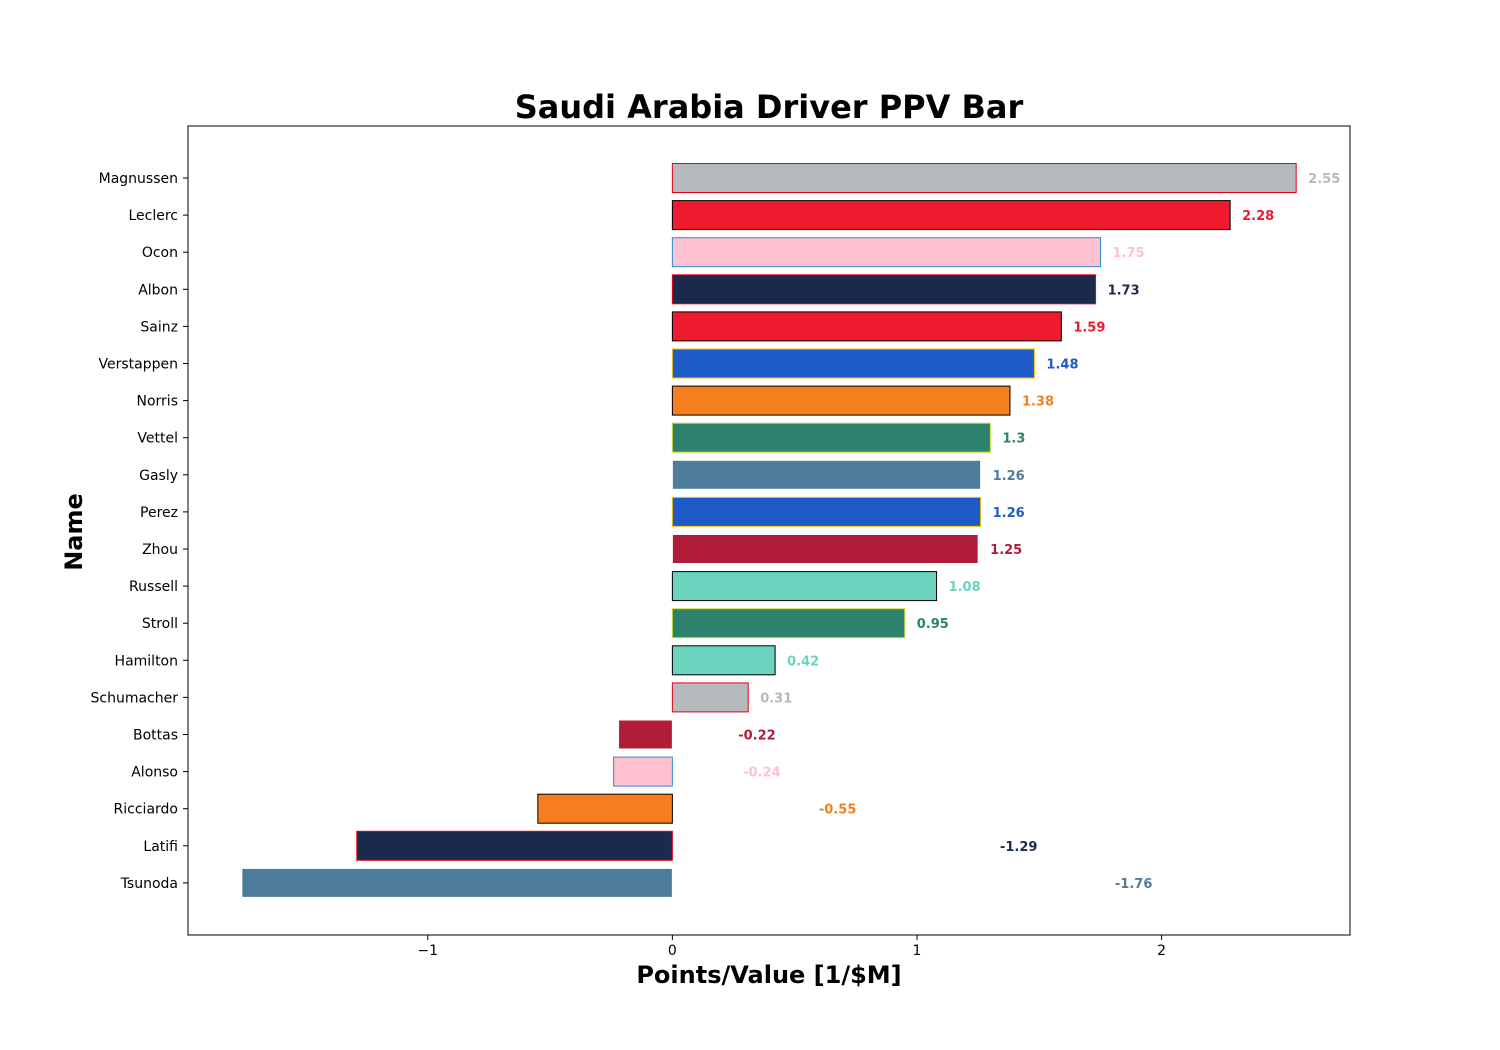 The height and width of the screenshot is (1050, 1500). Describe the element at coordinates (886, 252) in the screenshot. I see `bar-ocon` at that location.